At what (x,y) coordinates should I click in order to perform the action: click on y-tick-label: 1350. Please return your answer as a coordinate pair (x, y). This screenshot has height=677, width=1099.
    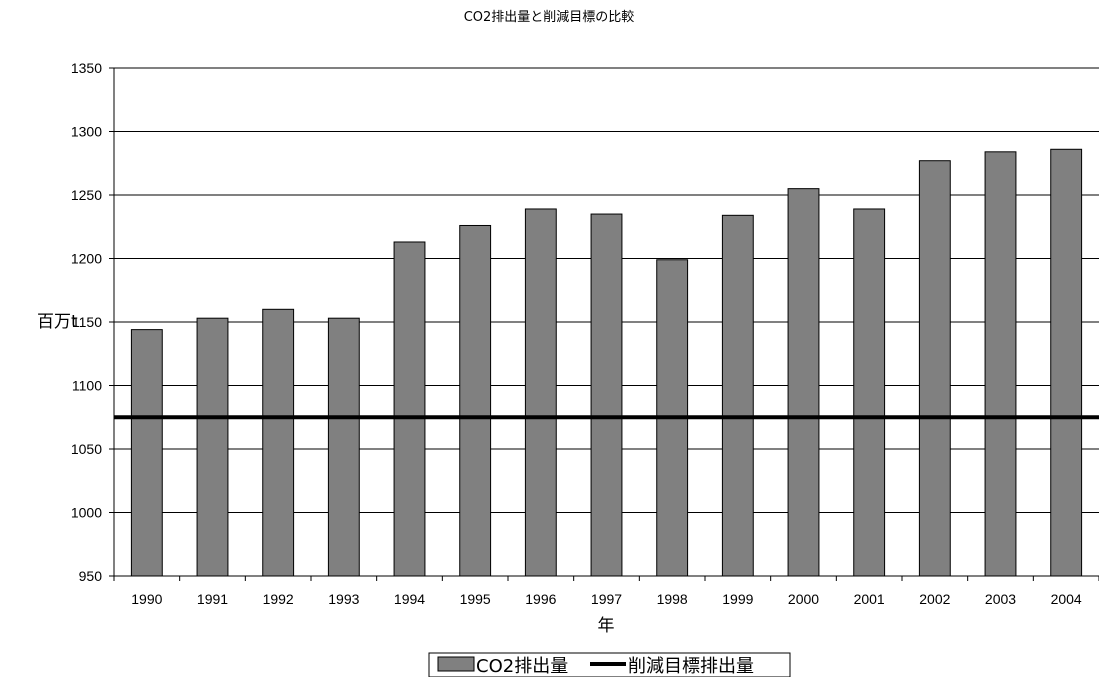
    Looking at the image, I should click on (86, 68).